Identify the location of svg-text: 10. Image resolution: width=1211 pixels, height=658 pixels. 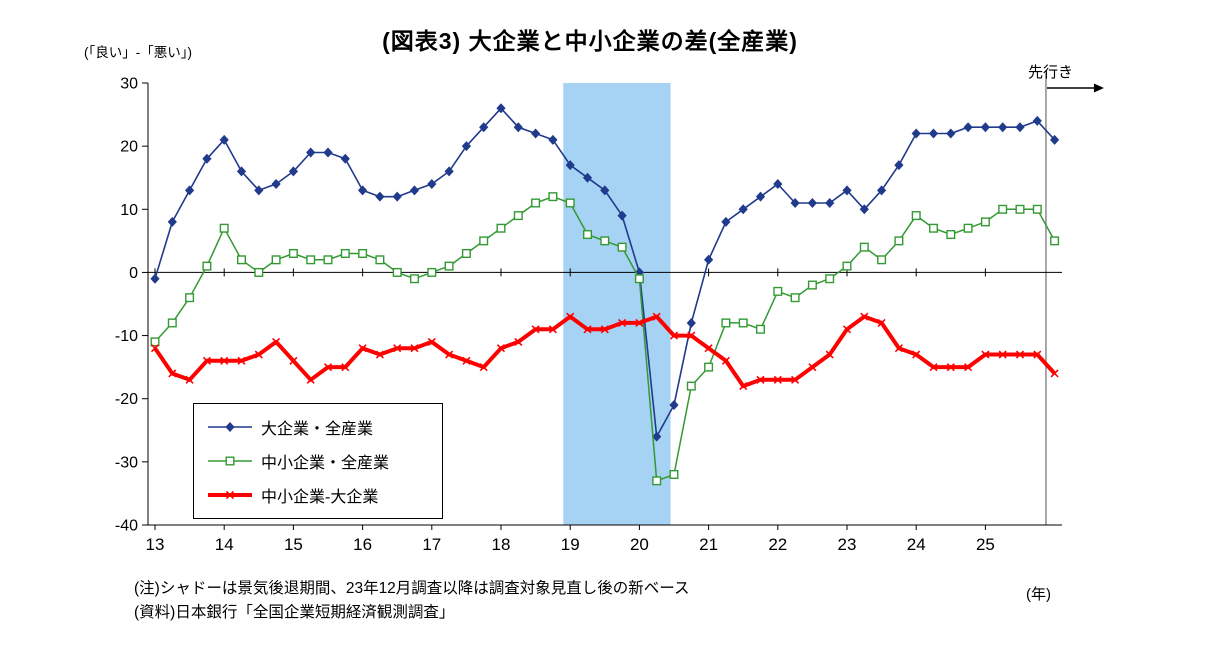
(129, 210).